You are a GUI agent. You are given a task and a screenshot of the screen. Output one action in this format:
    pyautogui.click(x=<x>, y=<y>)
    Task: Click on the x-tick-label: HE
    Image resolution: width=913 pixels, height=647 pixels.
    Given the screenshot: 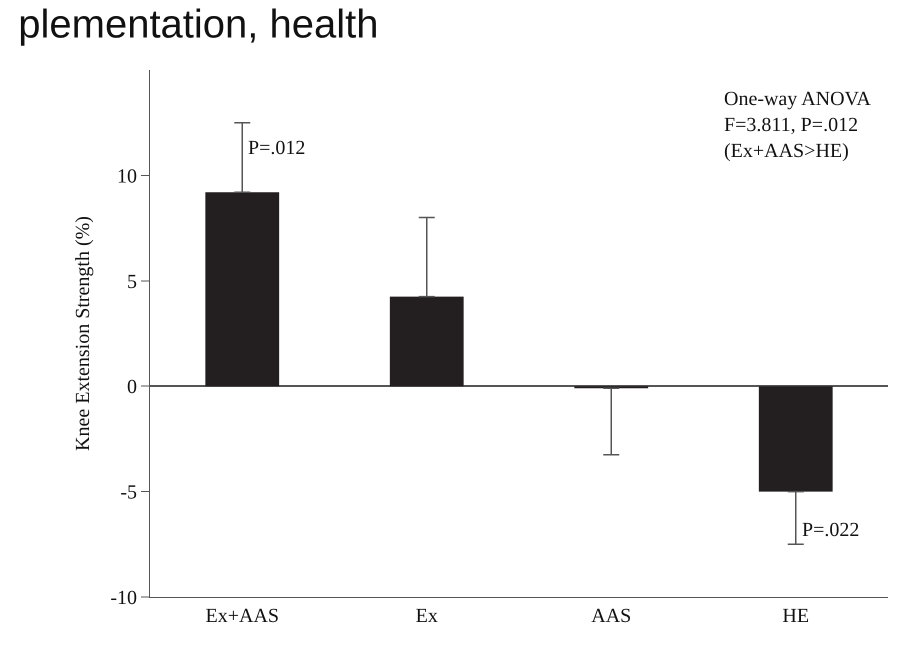 What is the action you would take?
    pyautogui.click(x=796, y=616)
    